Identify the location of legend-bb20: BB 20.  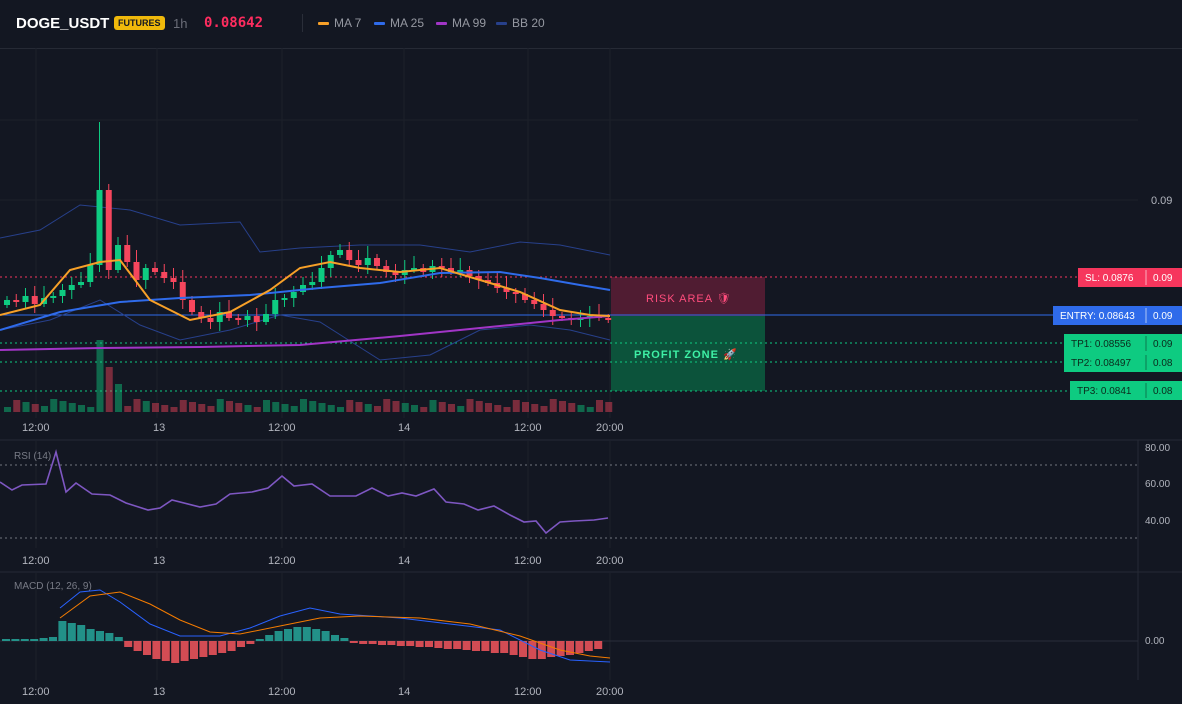
(520, 23).